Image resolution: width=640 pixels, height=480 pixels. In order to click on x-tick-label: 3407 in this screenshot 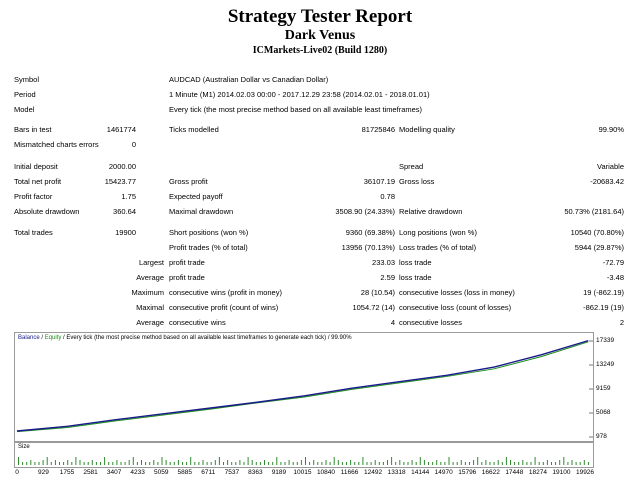, I will do `click(114, 472)`.